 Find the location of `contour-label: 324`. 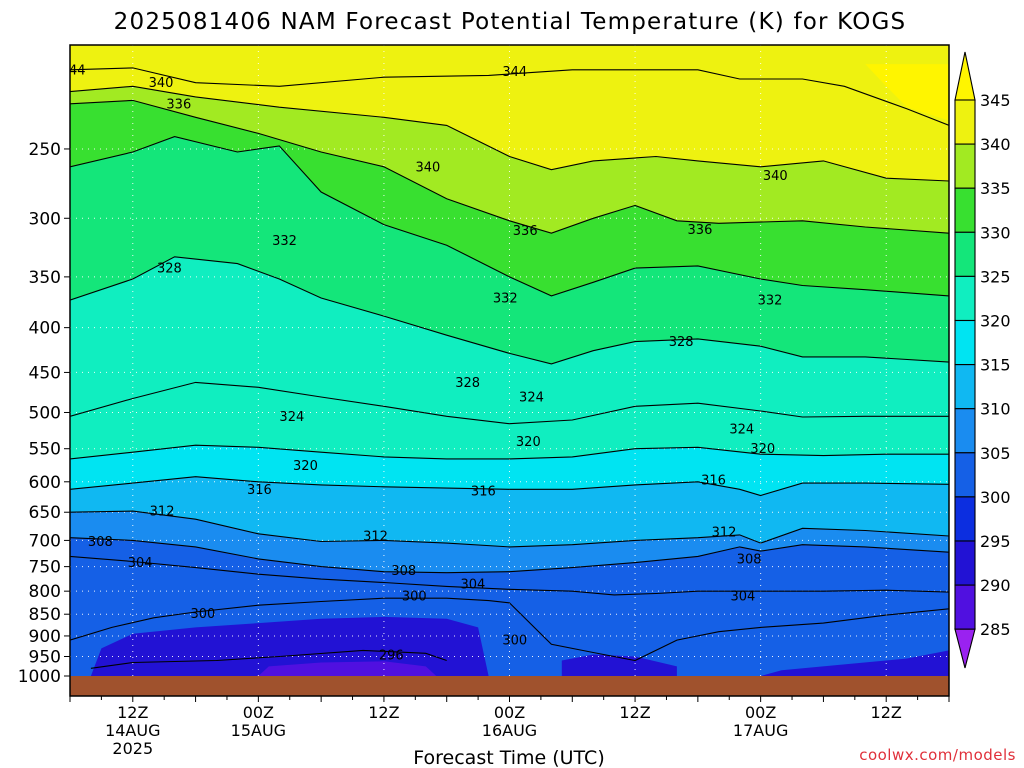

contour-label: 324 is located at coordinates (531, 397).